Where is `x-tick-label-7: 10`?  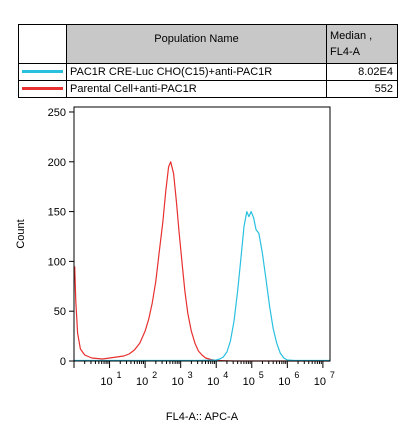 x-tick-label-7: 10 is located at coordinates (320, 382).